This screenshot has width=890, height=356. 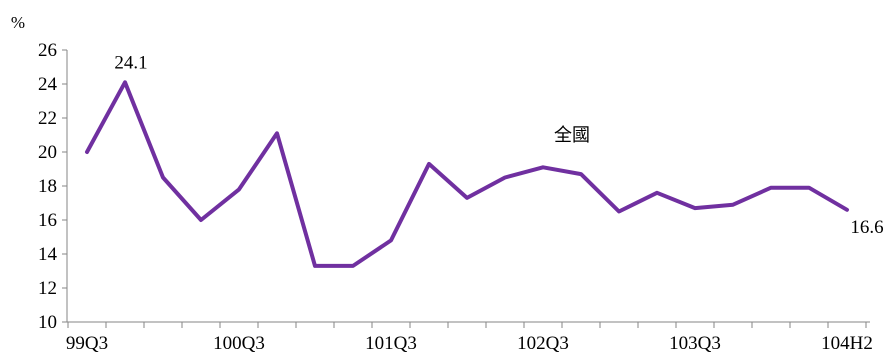 What do you see at coordinates (543, 343) in the screenshot?
I see `x-tick-label: 102Q3` at bounding box center [543, 343].